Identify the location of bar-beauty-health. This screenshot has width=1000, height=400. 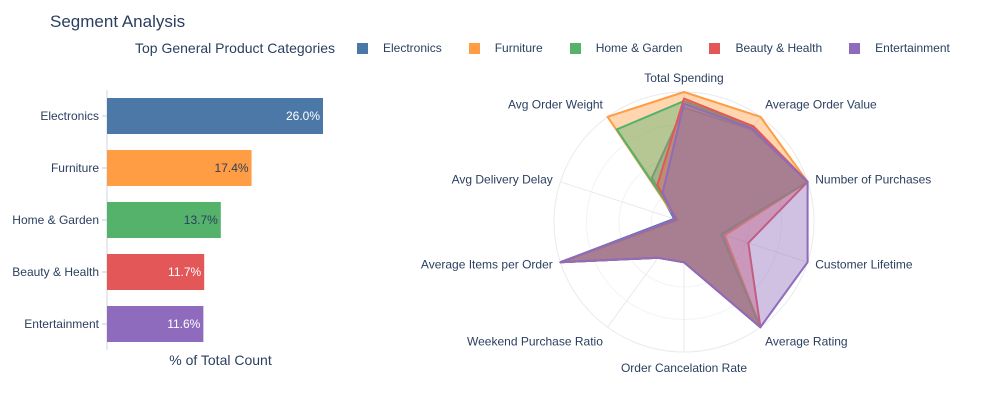
(156, 272).